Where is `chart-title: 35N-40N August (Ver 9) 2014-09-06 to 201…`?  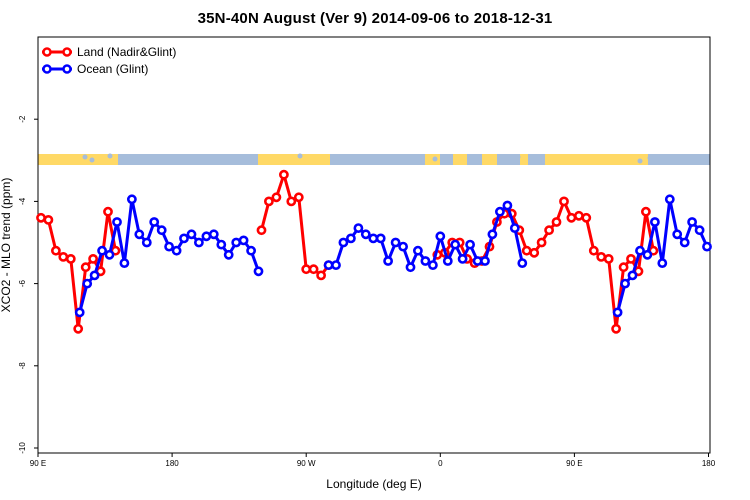 chart-title: 35N-40N August (Ver 9) 2014-09-06 to 201… is located at coordinates (375, 18).